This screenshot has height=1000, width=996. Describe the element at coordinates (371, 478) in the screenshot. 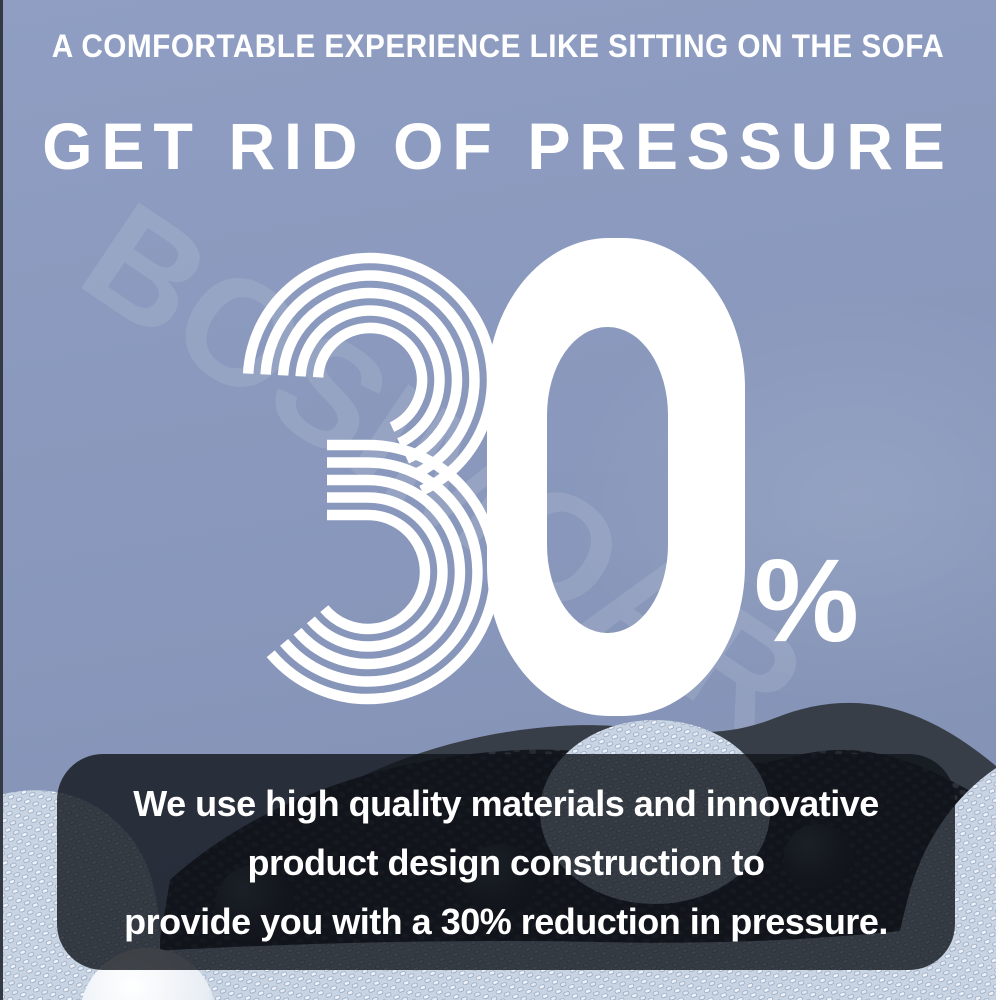

I see `digit-3-striped-icon` at that location.